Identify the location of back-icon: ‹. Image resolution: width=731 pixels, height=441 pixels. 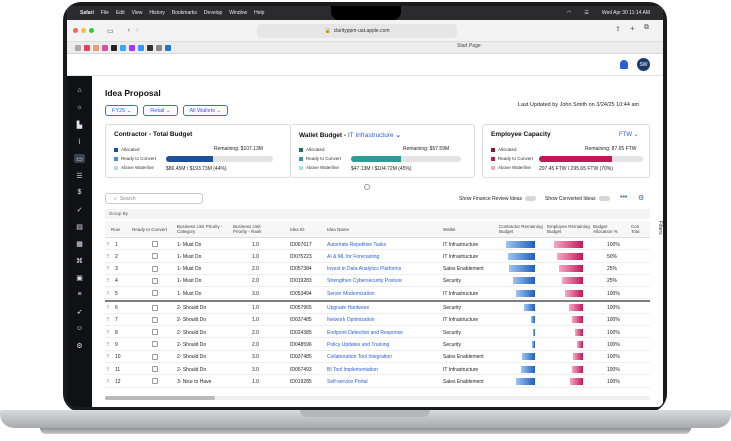
(128, 30).